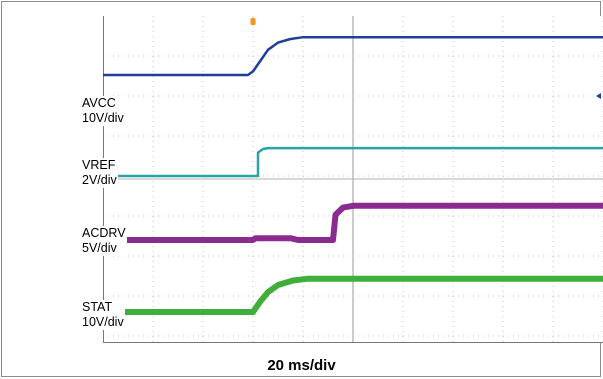 The height and width of the screenshot is (379, 603). I want to click on channel-label-vref: VREF 2V/div, so click(100, 173).